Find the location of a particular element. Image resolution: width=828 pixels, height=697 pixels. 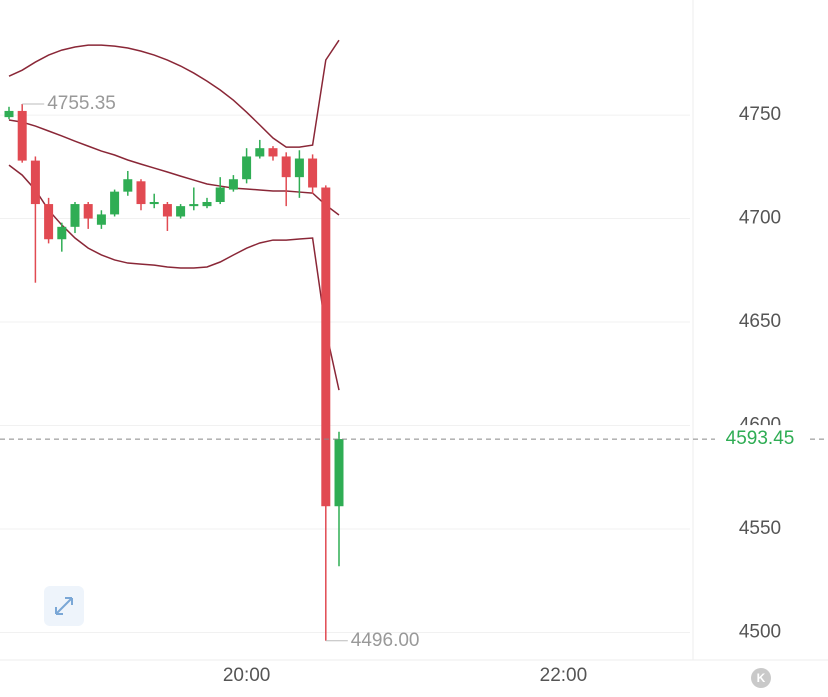

x-tick-label: 22:00 is located at coordinates (564, 675).